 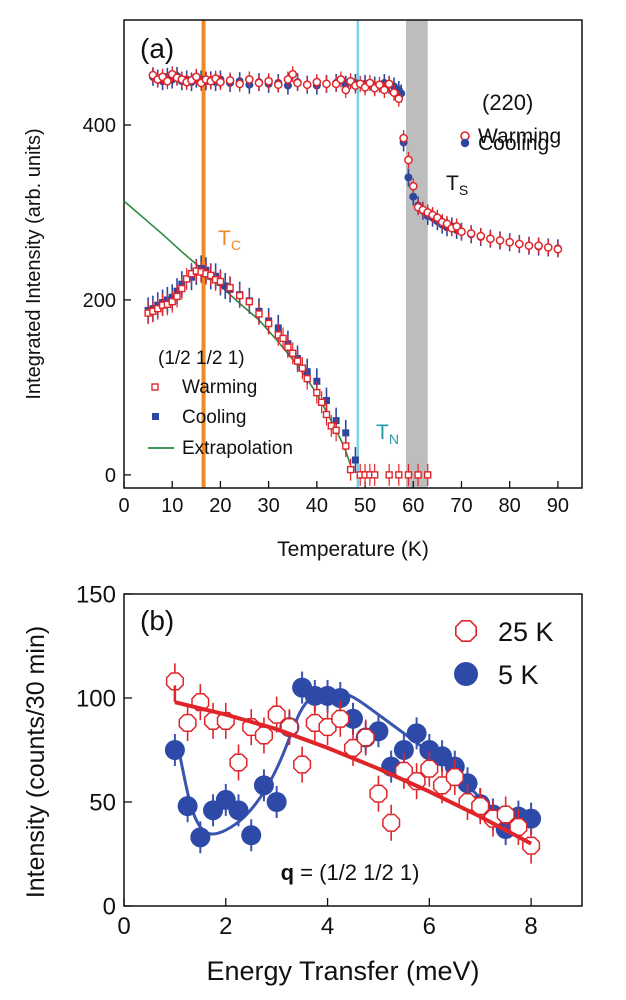 I want to click on a-x-tick-label: 60, so click(x=413, y=506).